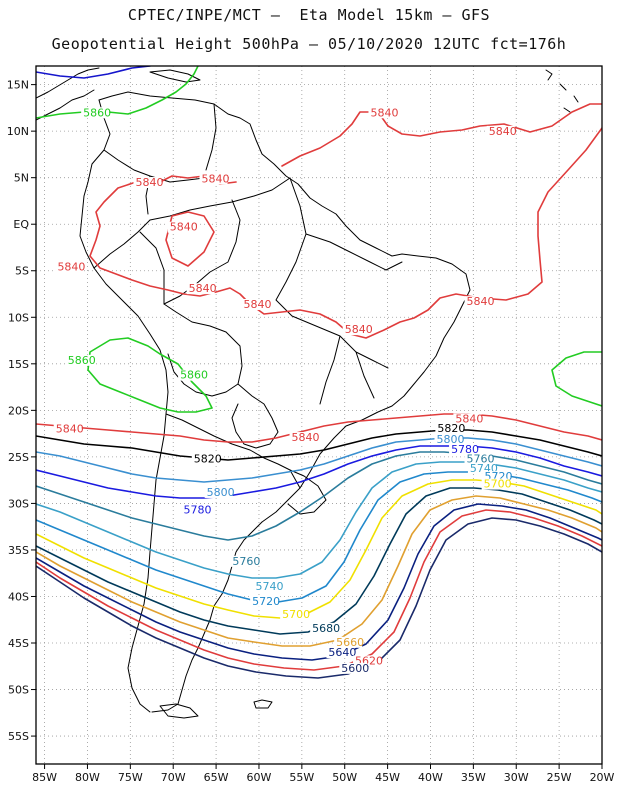 The height and width of the screenshot is (800, 618). Describe the element at coordinates (203, 350) in the screenshot. I see `bolivia-border` at that location.